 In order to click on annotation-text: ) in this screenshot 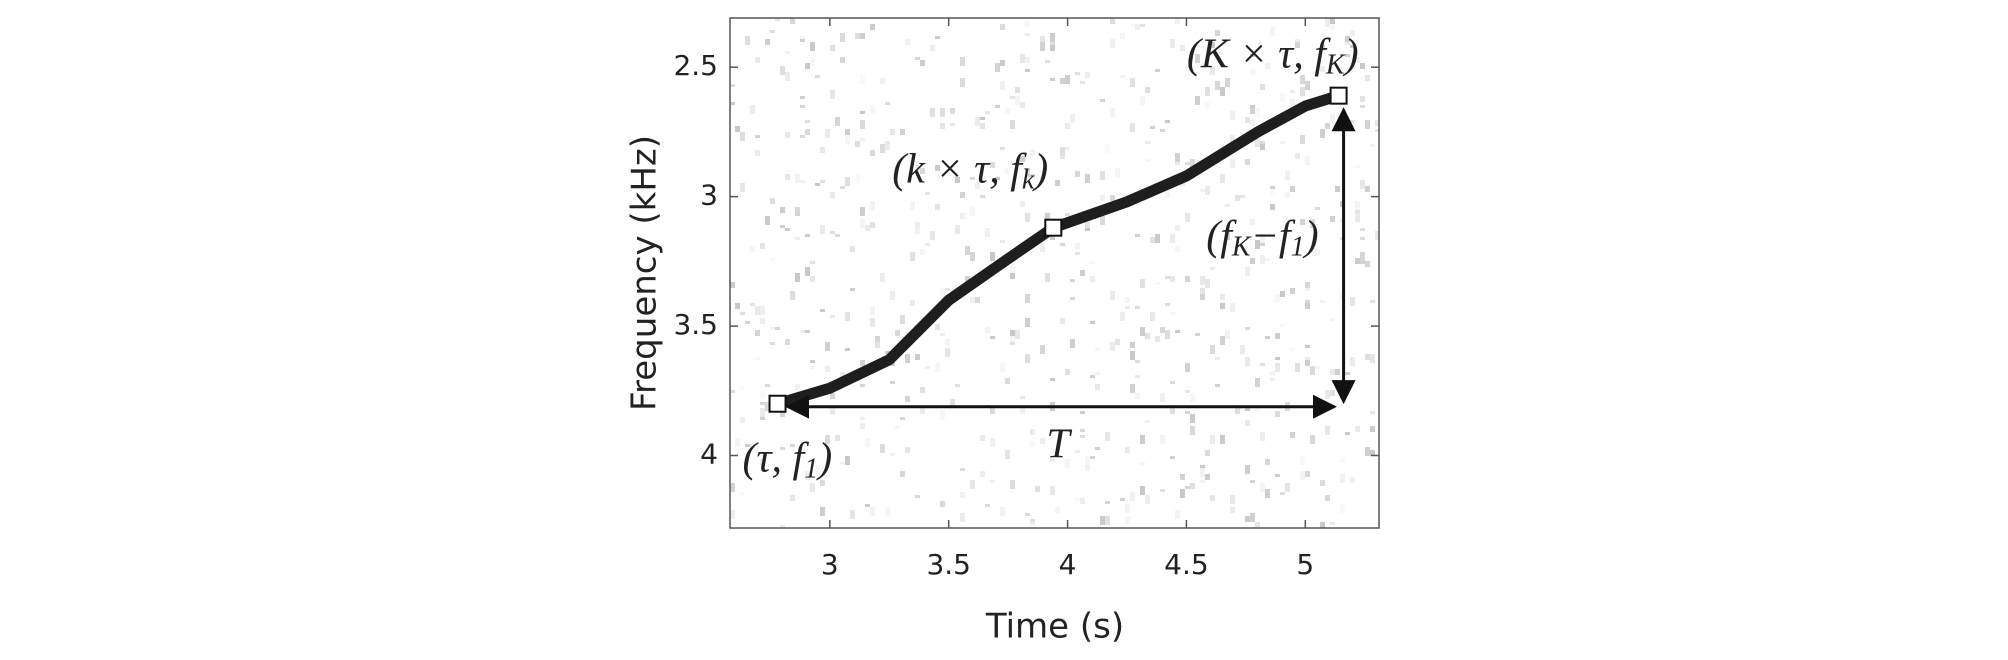, I will do `click(824, 458)`.